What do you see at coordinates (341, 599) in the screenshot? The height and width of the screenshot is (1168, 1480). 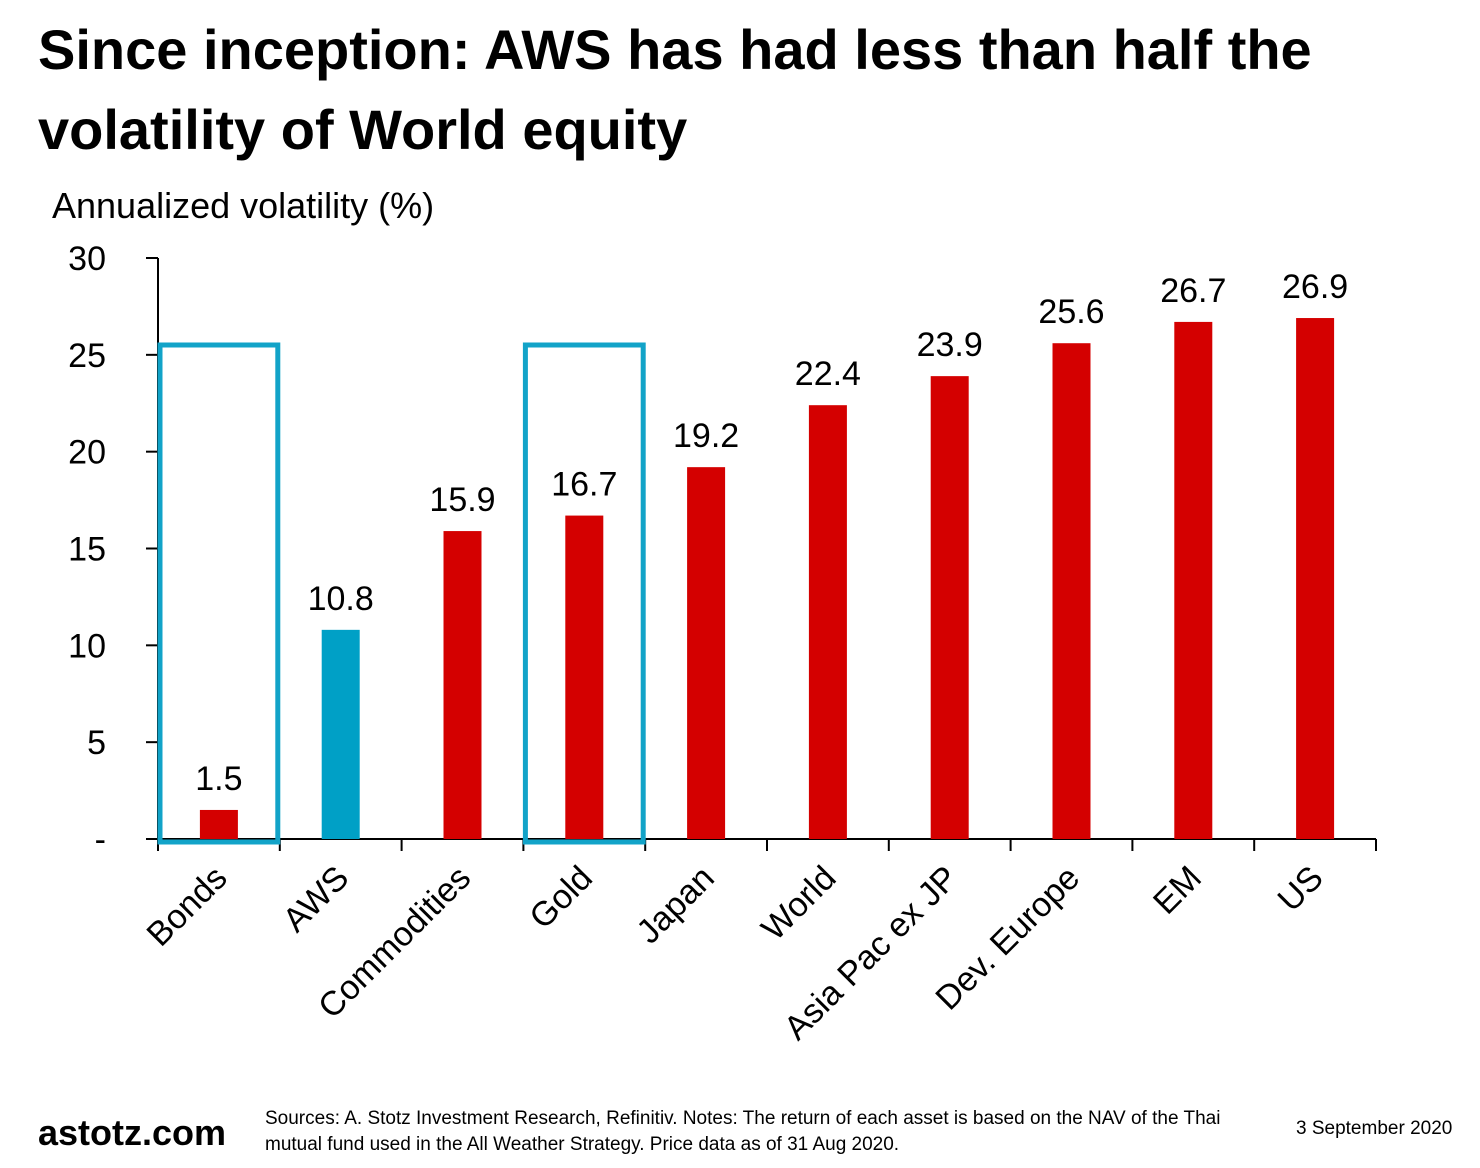 I see `value-label-aws: 10.8` at bounding box center [341, 599].